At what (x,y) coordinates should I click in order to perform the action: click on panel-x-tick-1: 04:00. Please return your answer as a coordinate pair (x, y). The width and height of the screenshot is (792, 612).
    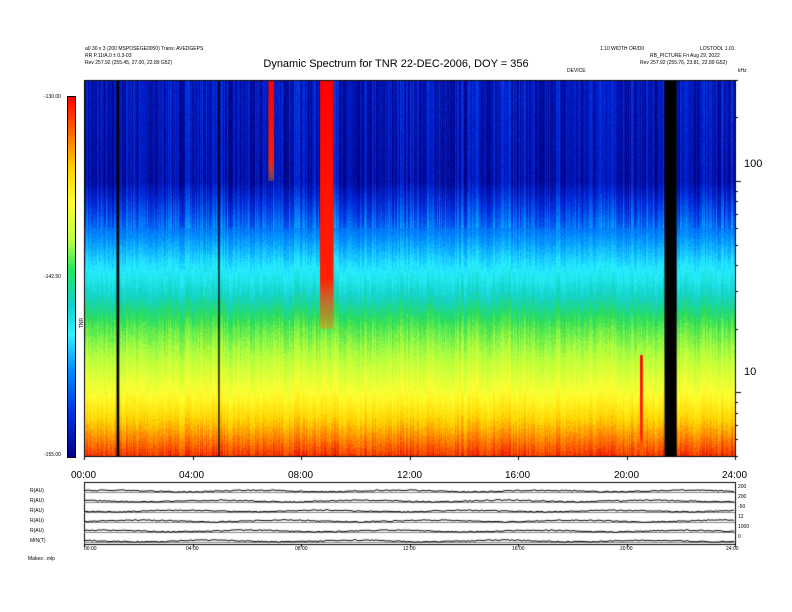
    Looking at the image, I should click on (192, 549).